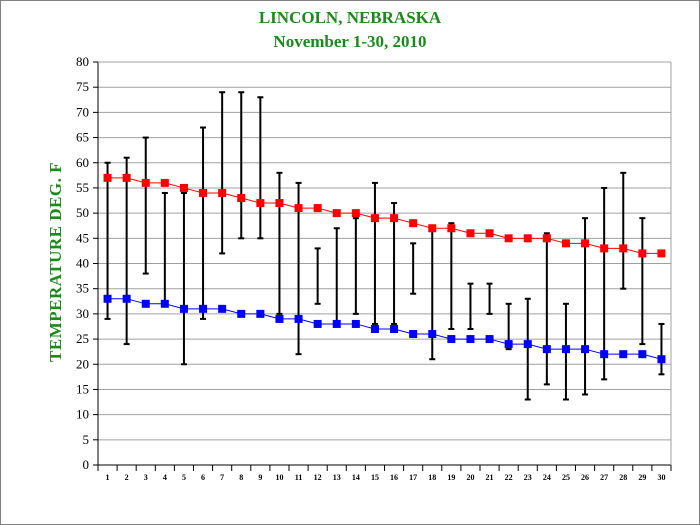 This screenshot has height=525, width=700. Describe the element at coordinates (82, 162) in the screenshot. I see `y-tick-label: 60` at that location.